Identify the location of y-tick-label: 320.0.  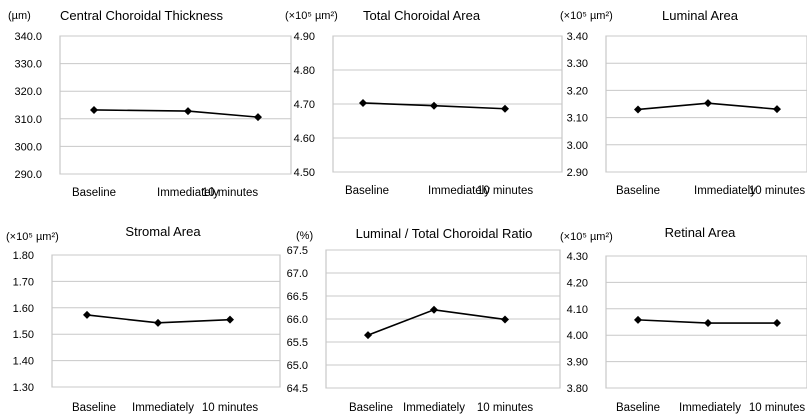
(28, 92).